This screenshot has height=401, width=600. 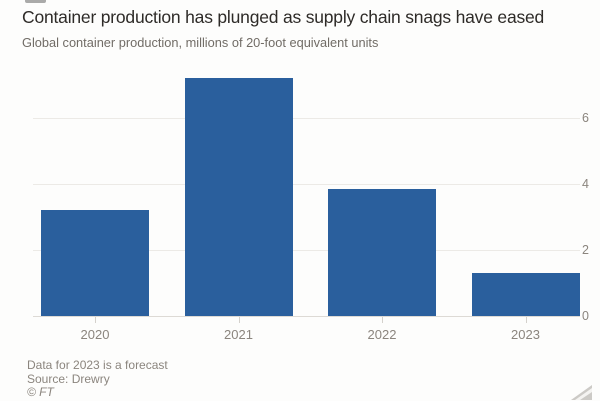 What do you see at coordinates (238, 334) in the screenshot?
I see `x-tick-label-2021: 2021` at bounding box center [238, 334].